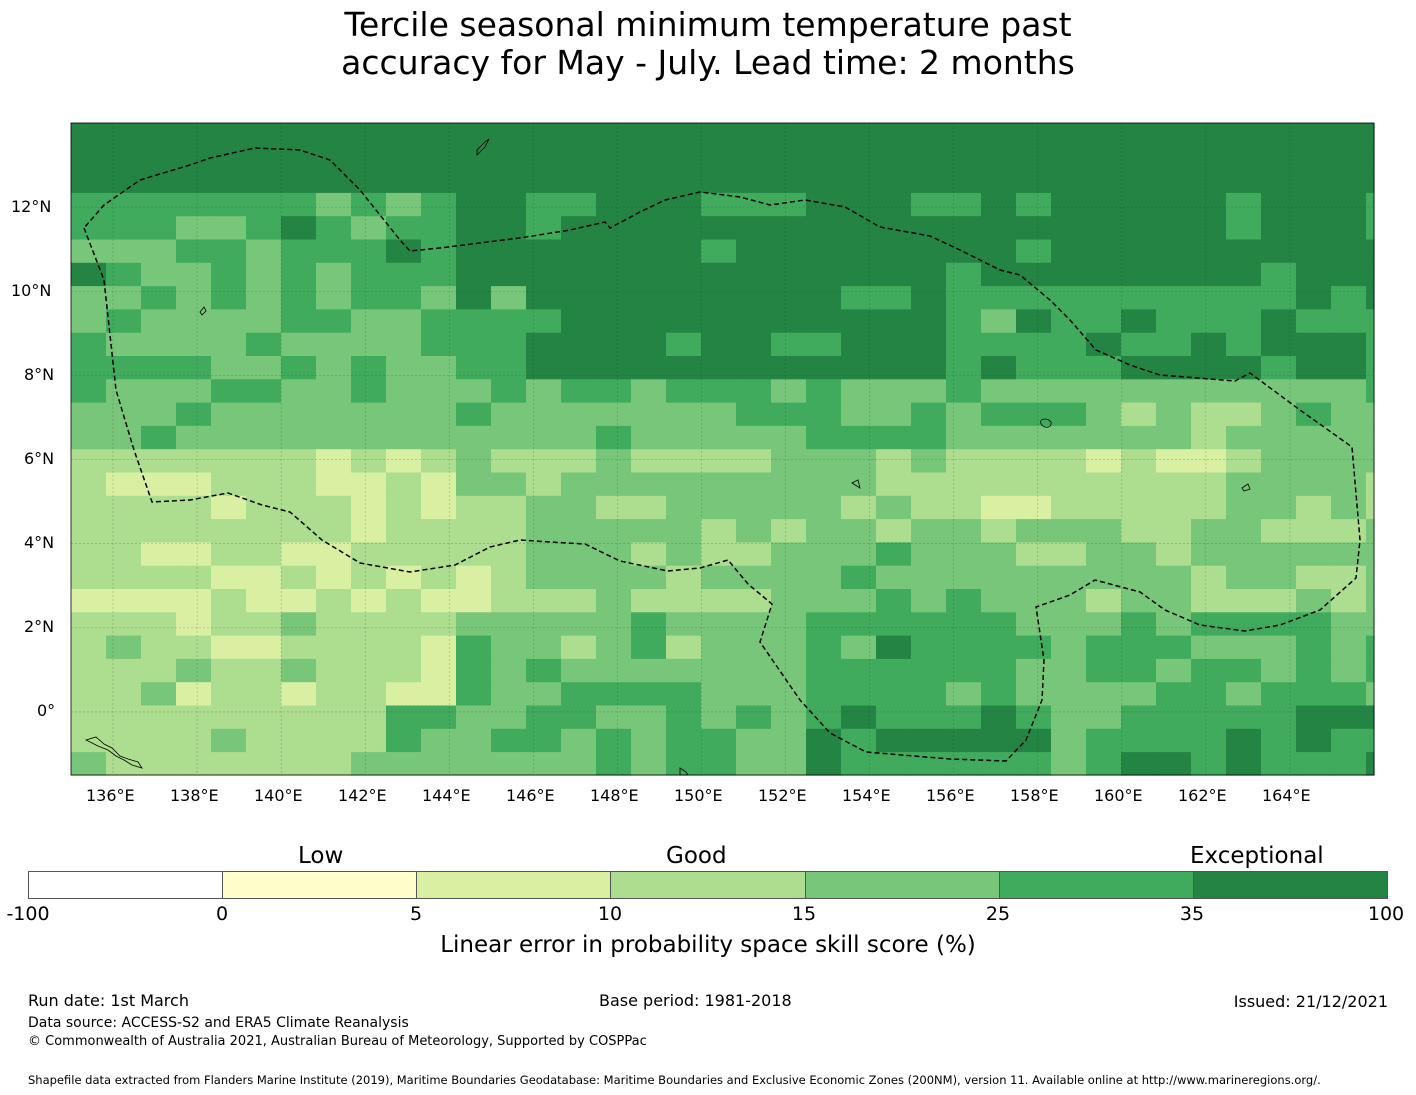 Image resolution: width=1416 pixels, height=1095 pixels. Describe the element at coordinates (998, 914) in the screenshot. I see `colorbar-tick: 25` at that location.